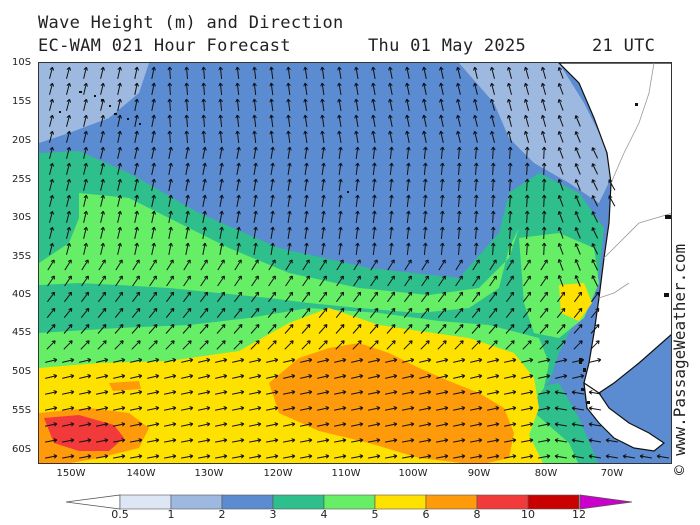 The width and height of the screenshot is (700, 525). What do you see at coordinates (637, 236) in the screenshot?
I see `border-line` at bounding box center [637, 236].